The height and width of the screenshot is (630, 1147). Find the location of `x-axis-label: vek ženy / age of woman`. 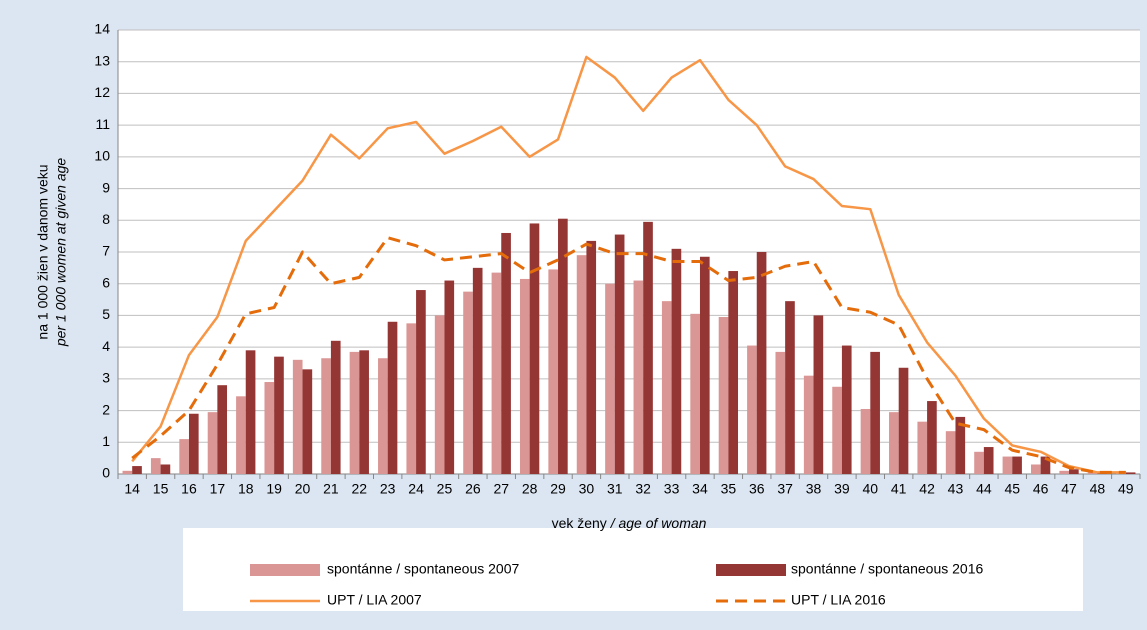

x-axis-label: vek ženy / age of woman is located at coordinates (629, 523).